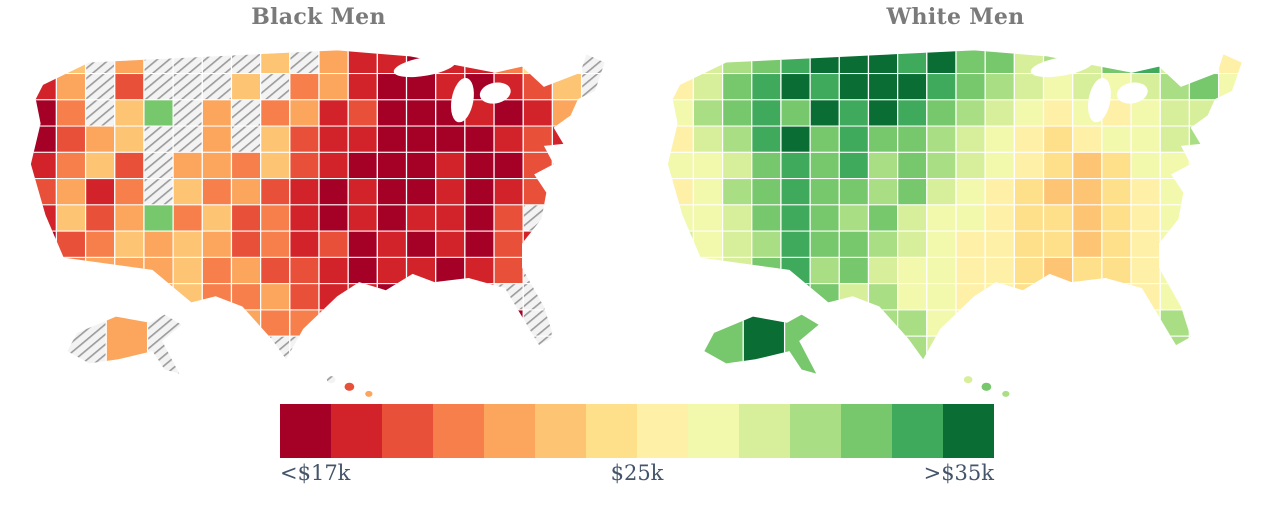 This screenshot has height=506, width=1274. I want to click on great-lake, so click(1099, 100).